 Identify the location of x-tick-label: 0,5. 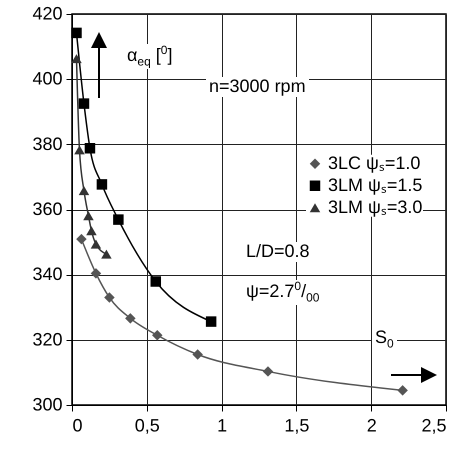
(147, 426).